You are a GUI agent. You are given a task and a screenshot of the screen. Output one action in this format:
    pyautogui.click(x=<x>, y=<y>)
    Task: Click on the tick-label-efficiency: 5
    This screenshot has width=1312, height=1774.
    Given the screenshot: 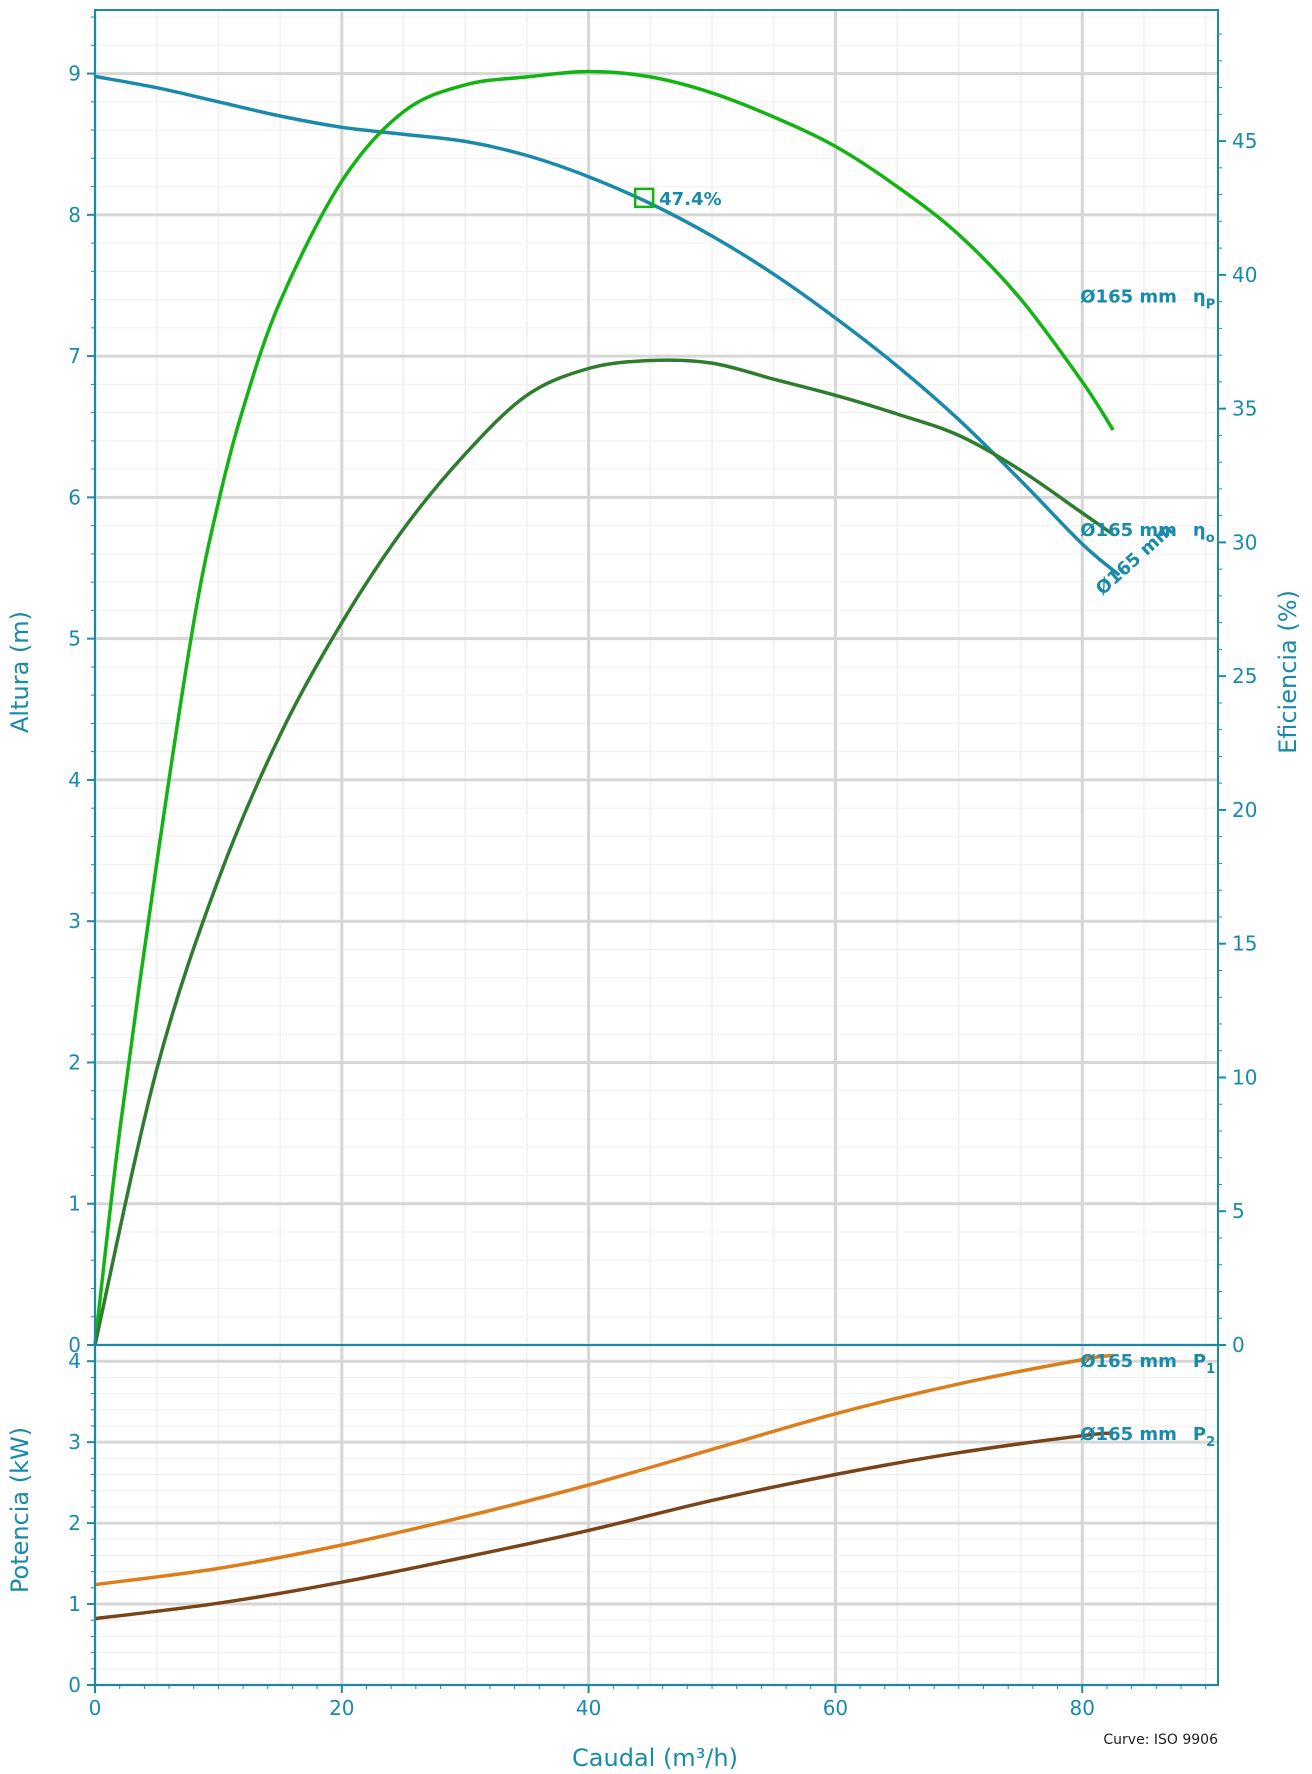 What is the action you would take?
    pyautogui.click(x=1238, y=1211)
    